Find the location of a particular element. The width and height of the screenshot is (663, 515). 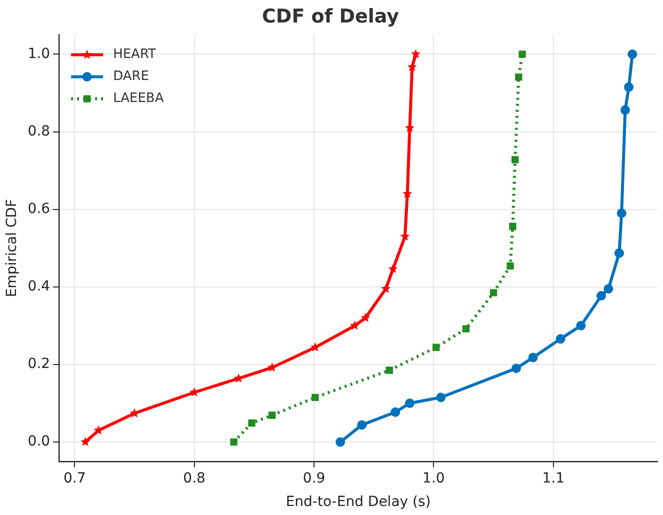

x-tick-label: 0.9 is located at coordinates (314, 478).